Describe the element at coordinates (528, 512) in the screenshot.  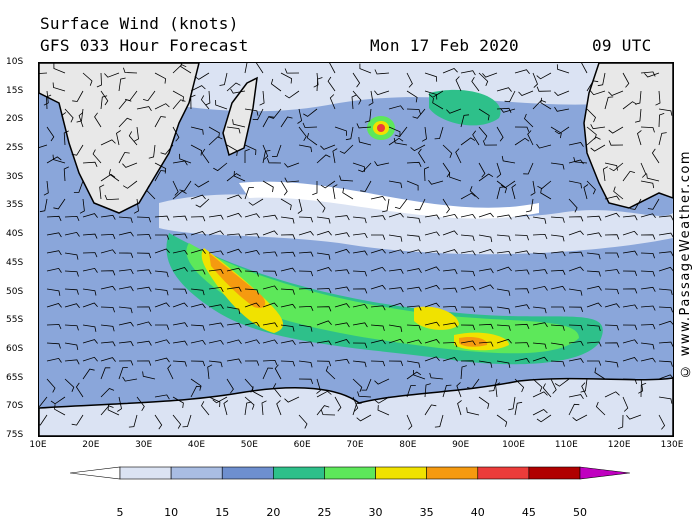
I see `legend-tick-label: 45` at that location.